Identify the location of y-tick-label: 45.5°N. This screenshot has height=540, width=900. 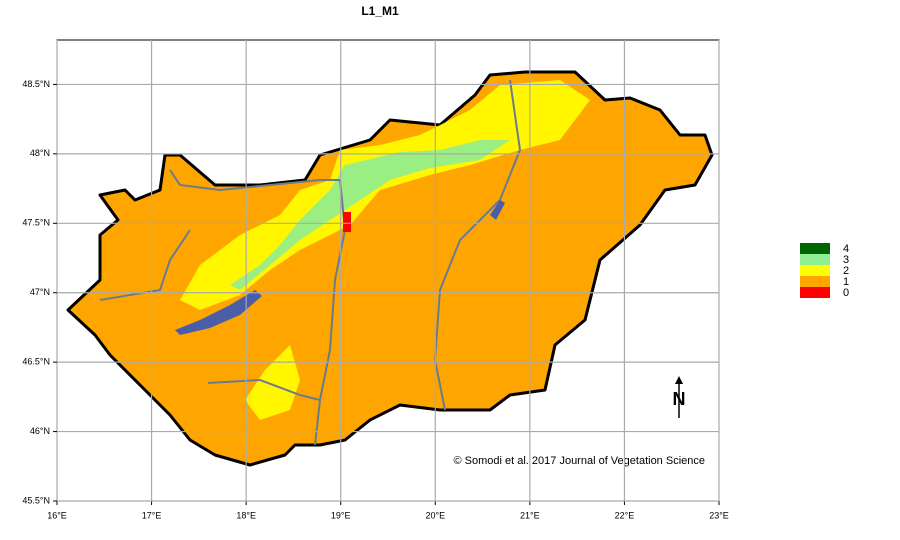
(36, 500).